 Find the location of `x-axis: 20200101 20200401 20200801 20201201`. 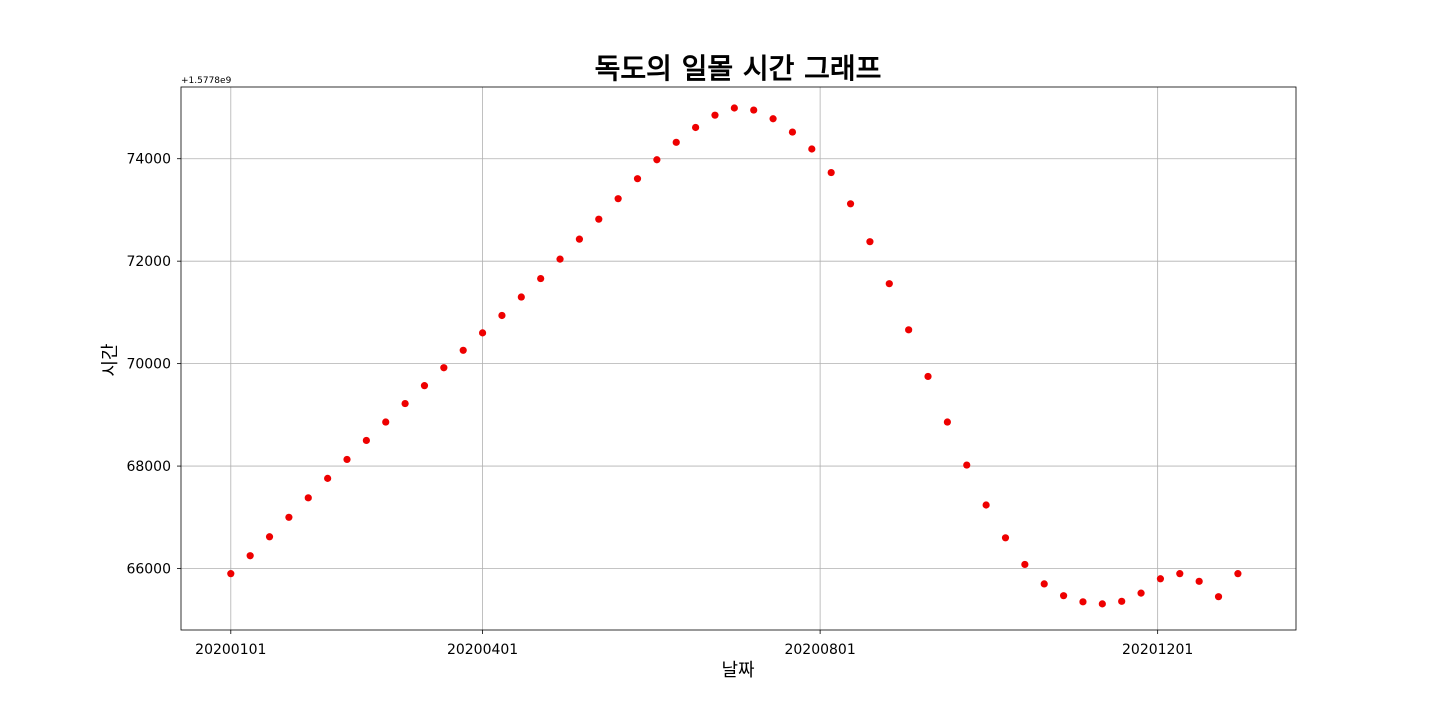

x-axis: 20200101 20200401 20200801 20201201 is located at coordinates (694, 644).